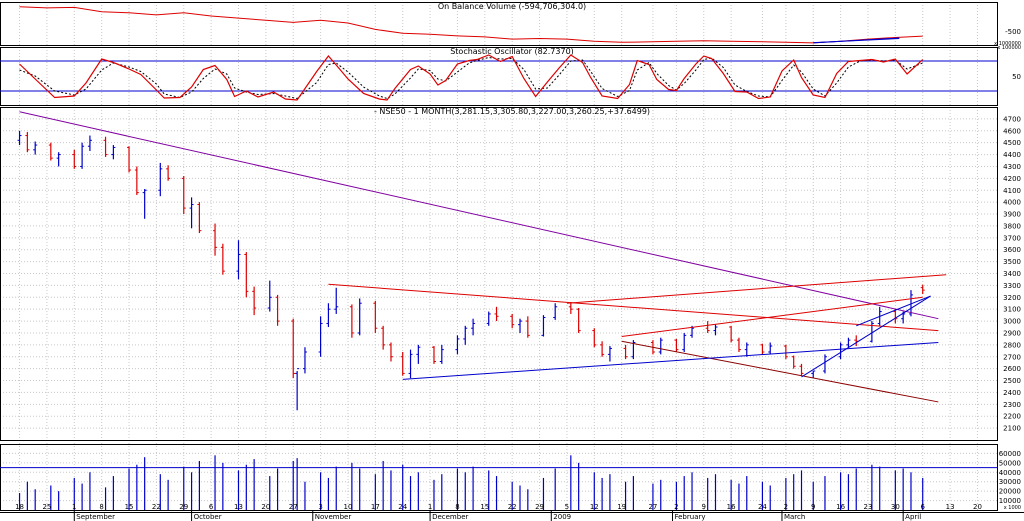  I want to click on price-tick-label: 3300, so click(1012, 286).